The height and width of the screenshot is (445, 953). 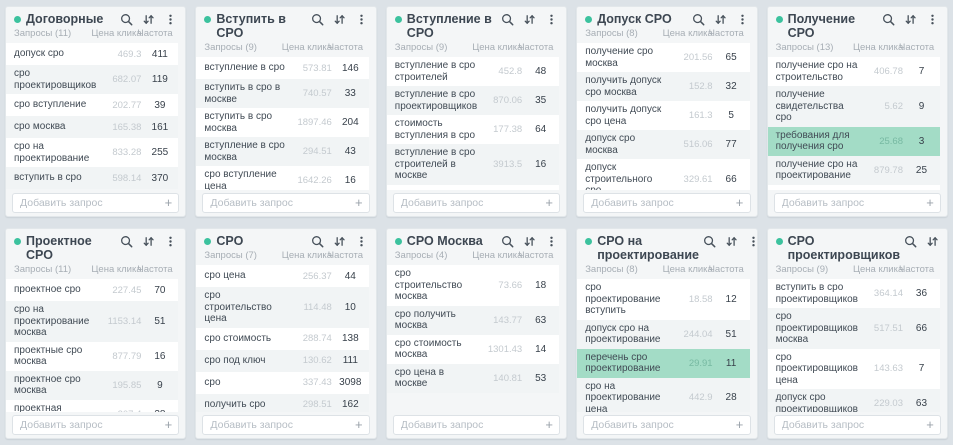 What do you see at coordinates (92, 356) in the screenshot?
I see `query-row: проектные сро москва 877.79 16` at bounding box center [92, 356].